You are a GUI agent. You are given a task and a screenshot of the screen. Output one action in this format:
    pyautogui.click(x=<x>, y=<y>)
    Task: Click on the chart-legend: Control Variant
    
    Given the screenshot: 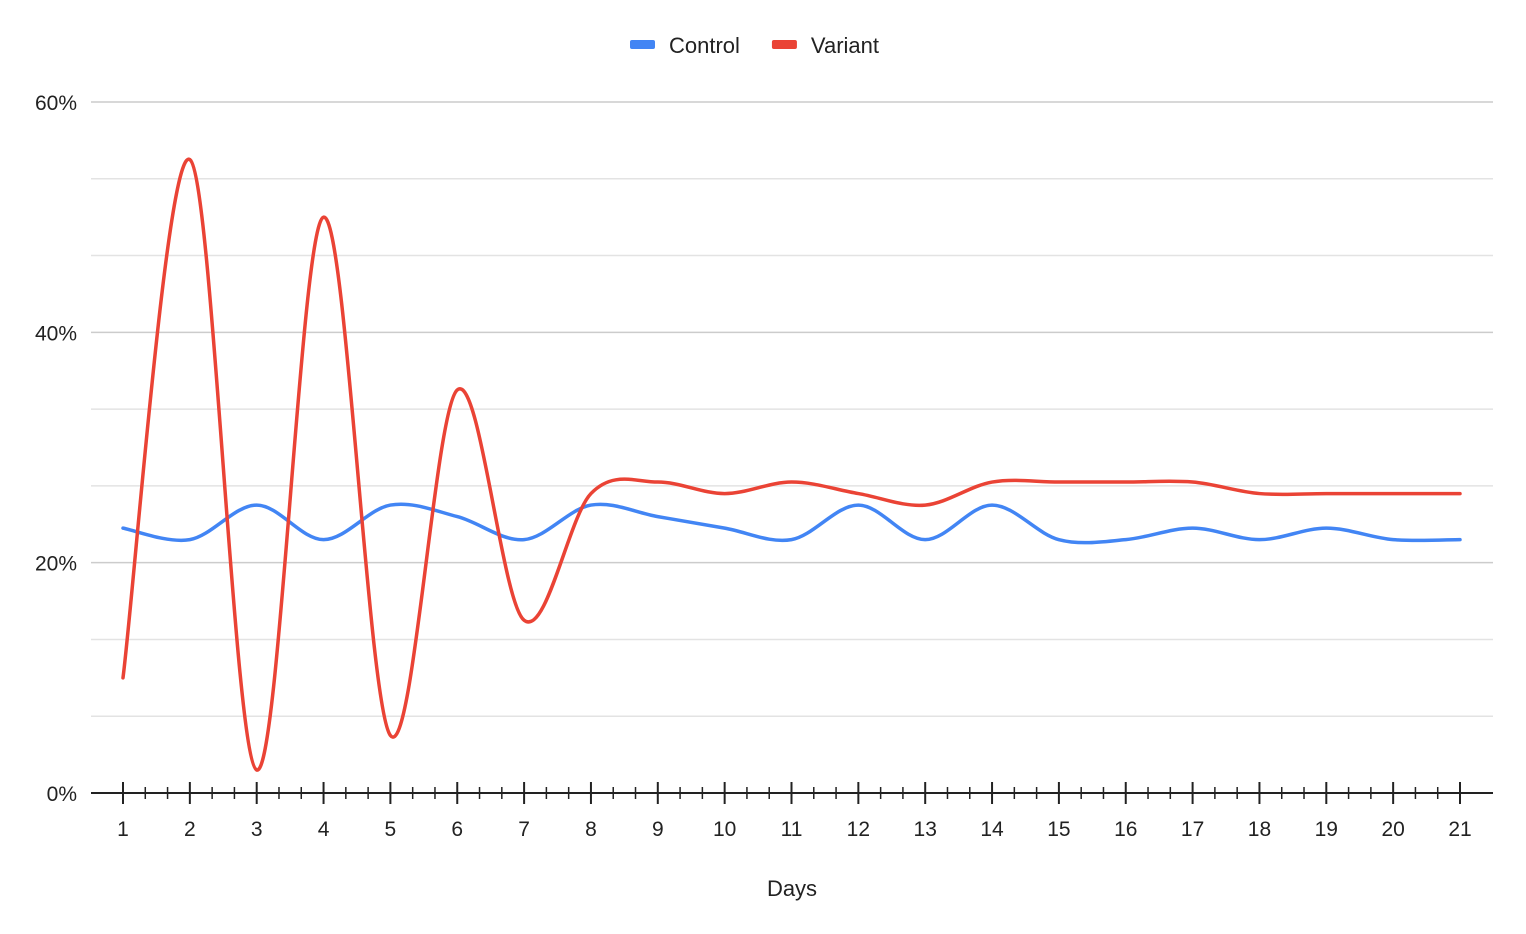 What is the action you would take?
    pyautogui.click(x=754, y=45)
    